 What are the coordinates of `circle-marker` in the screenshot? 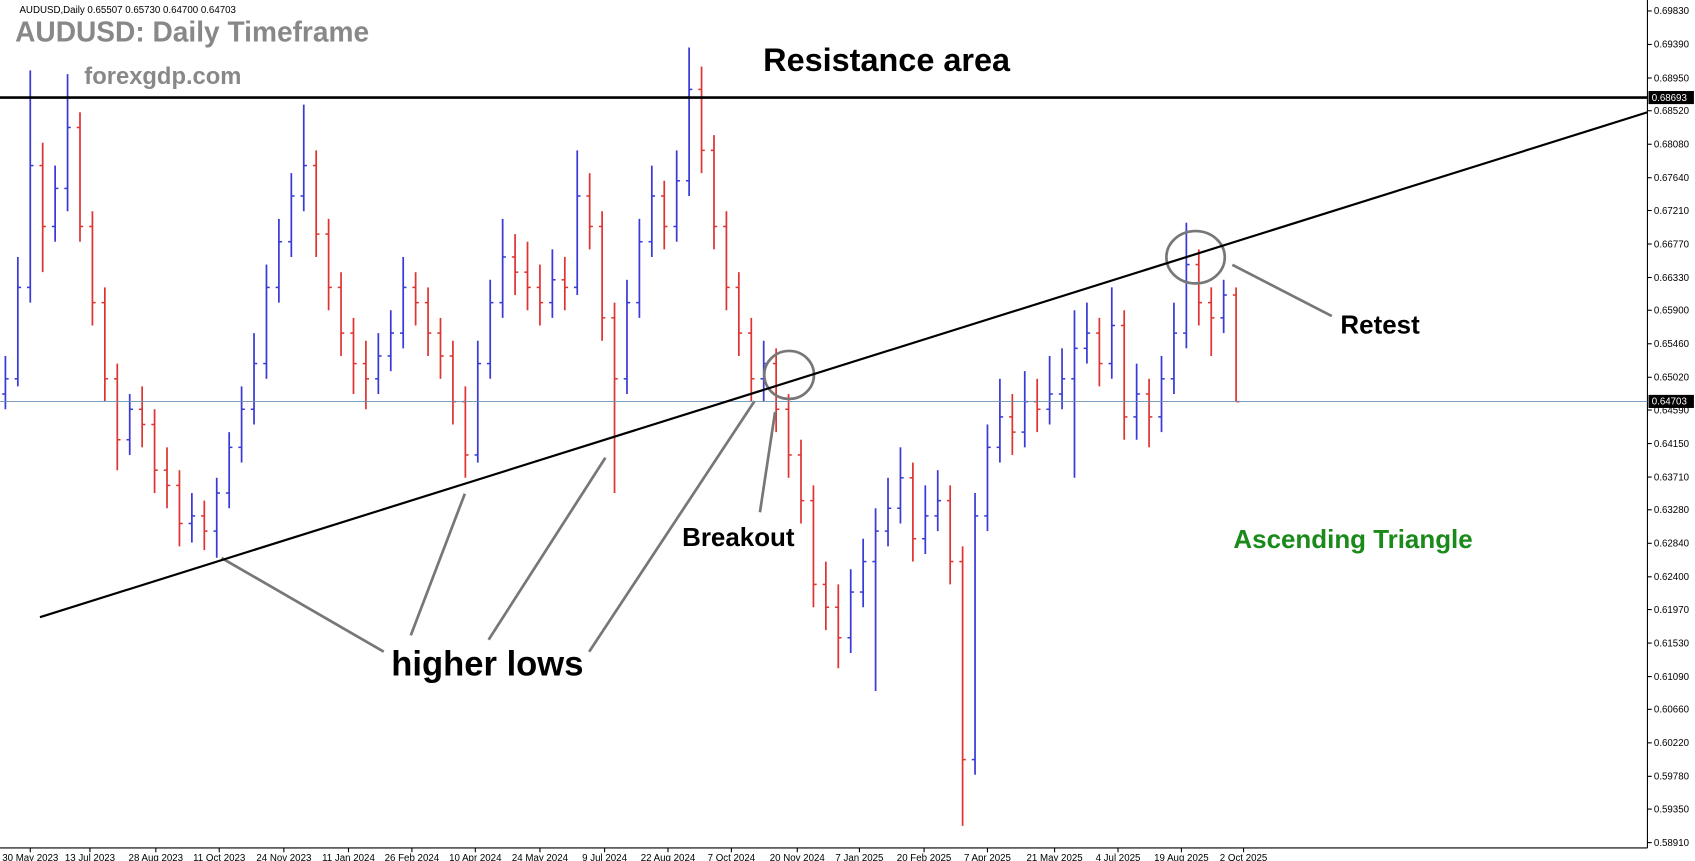 It's located at (1196, 257).